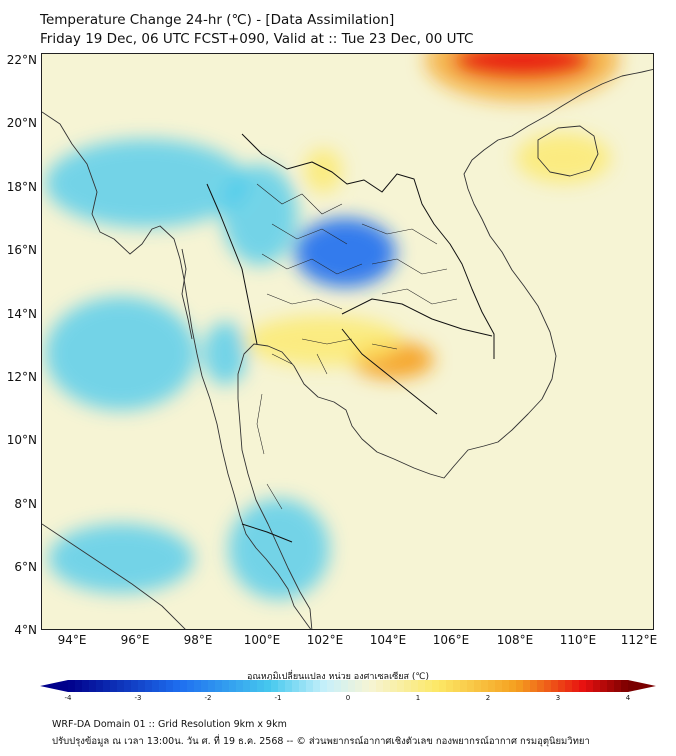 The width and height of the screenshot is (676, 756). I want to click on colorbar-tick-4: 4, so click(628, 698).